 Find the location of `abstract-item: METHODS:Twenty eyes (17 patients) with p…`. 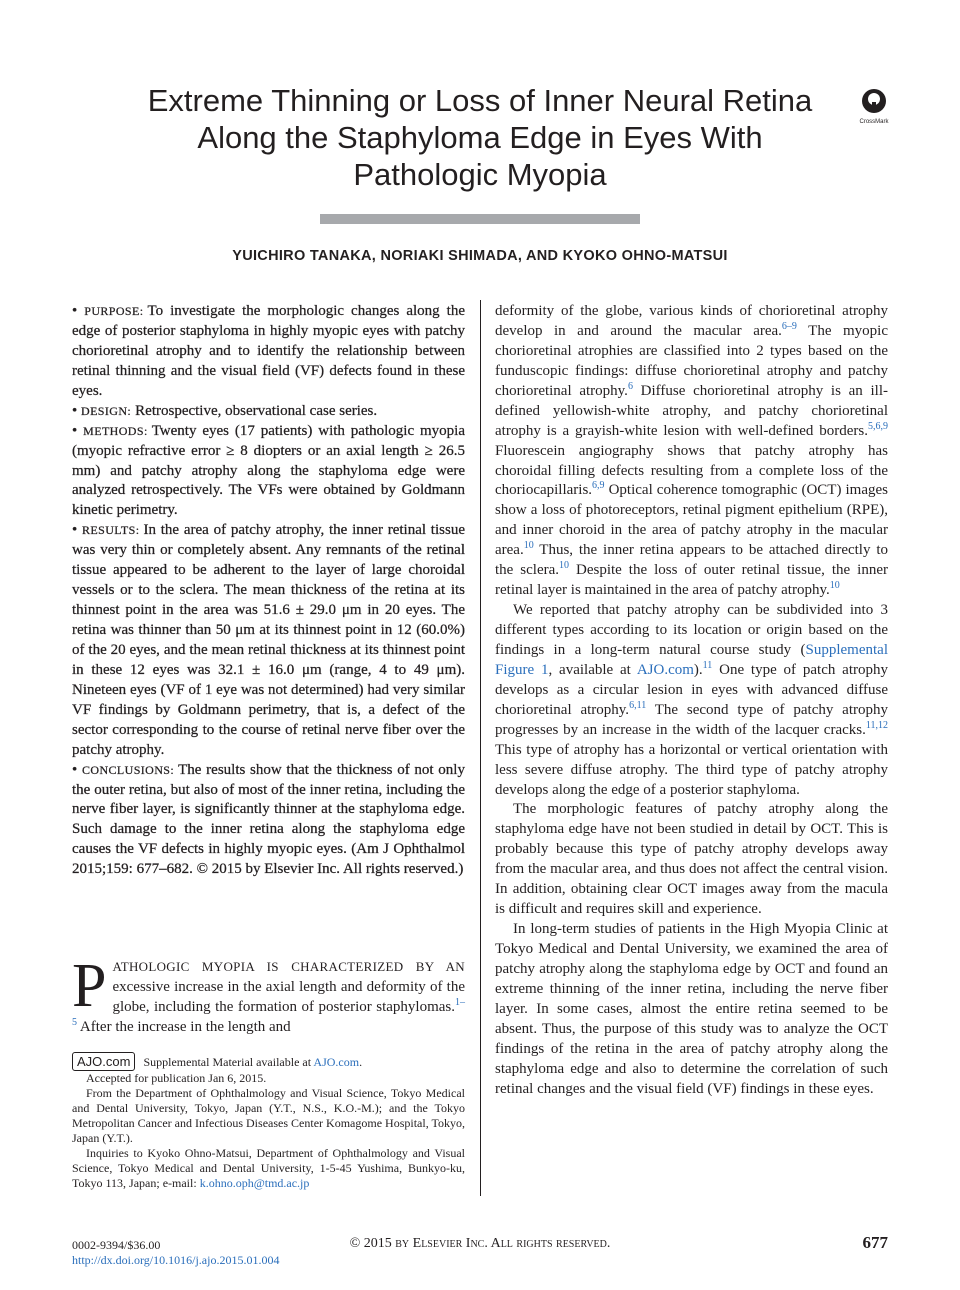

abstract-item: METHODS:Twenty eyes (17 patients) with p… is located at coordinates (268, 472).